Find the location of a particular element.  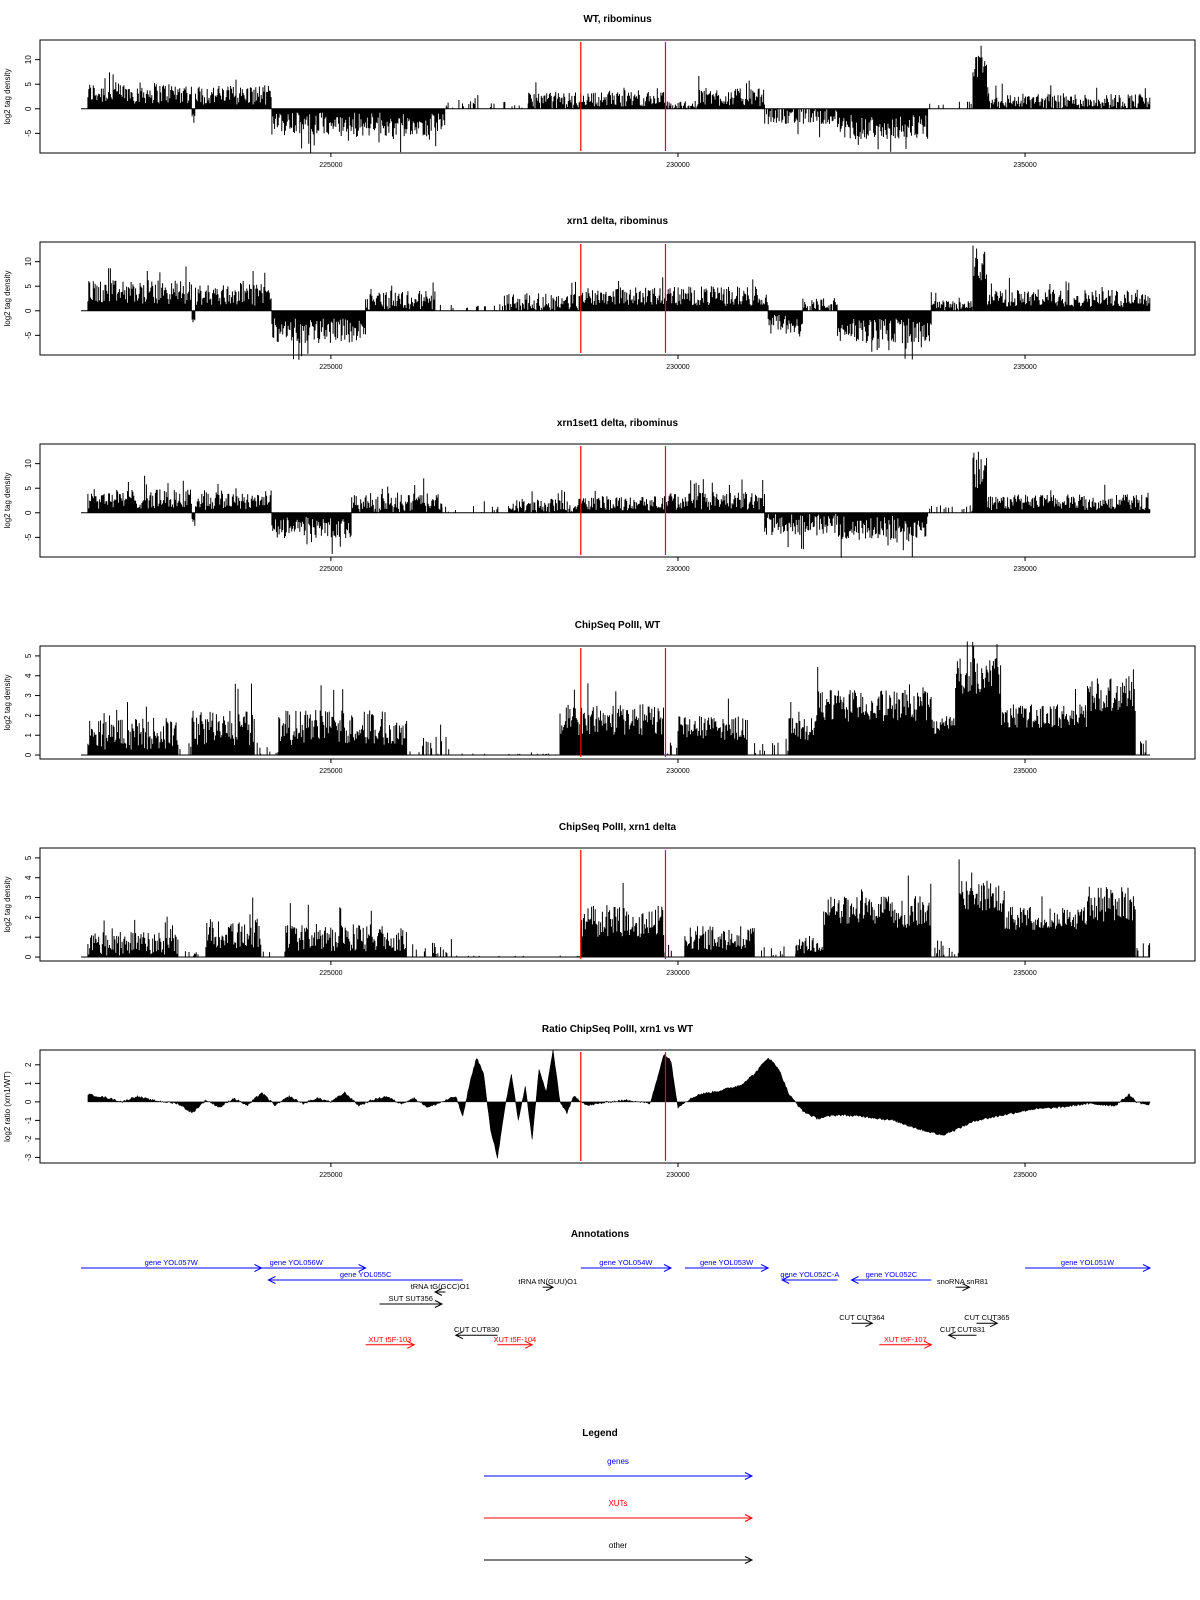

annotation-feature: gene YOL053W is located at coordinates (727, 1265).